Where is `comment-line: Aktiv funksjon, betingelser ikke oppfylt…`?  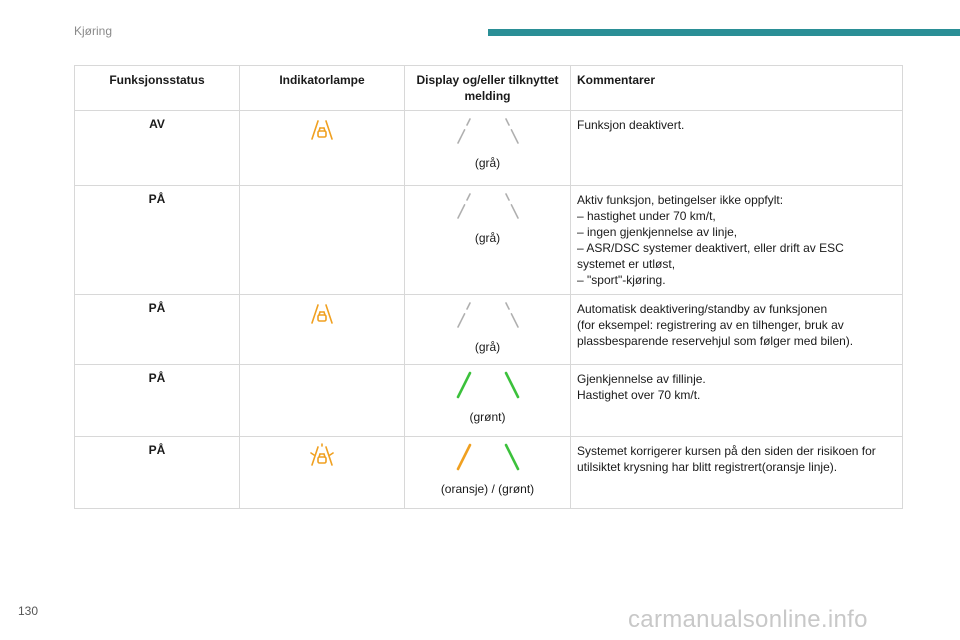 comment-line: Aktiv funksjon, betingelser ikke oppfylt… is located at coordinates (680, 200).